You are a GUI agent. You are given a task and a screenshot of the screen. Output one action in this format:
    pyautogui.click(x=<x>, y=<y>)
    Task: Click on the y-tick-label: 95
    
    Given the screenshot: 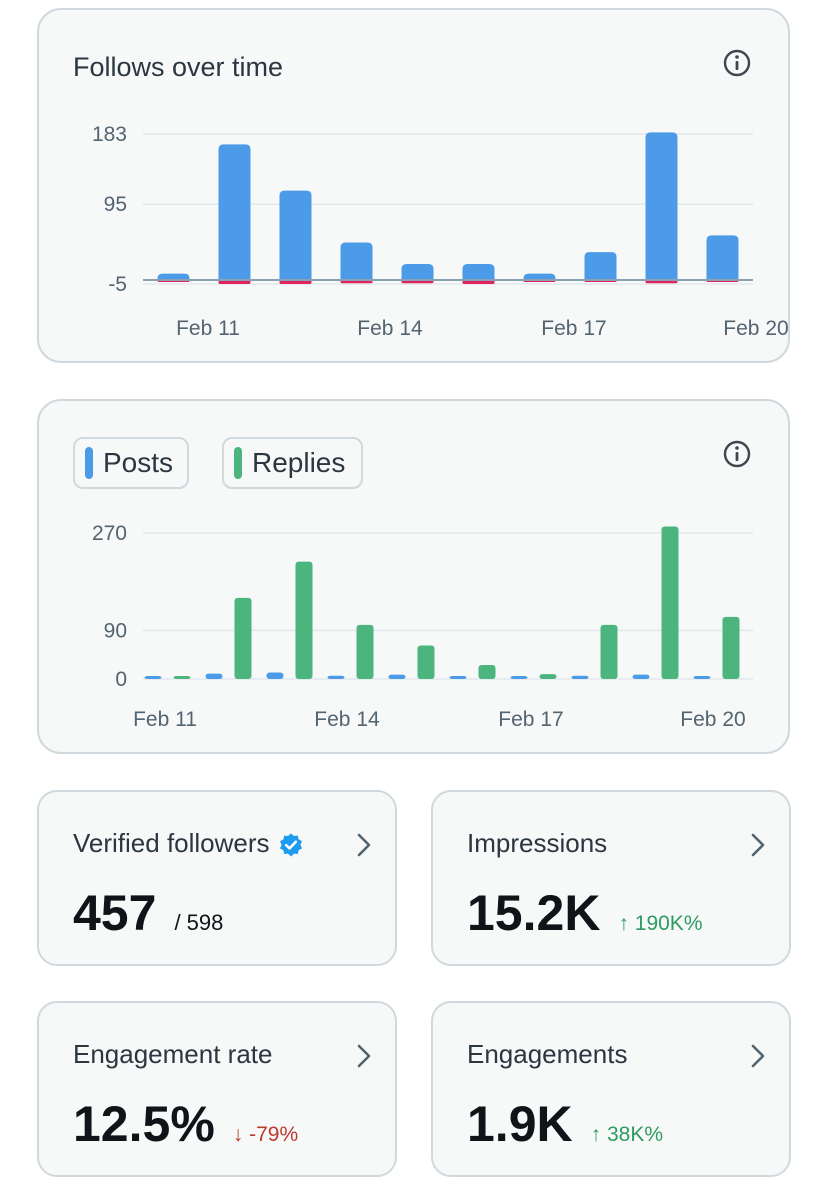 What is the action you would take?
    pyautogui.click(x=115, y=204)
    